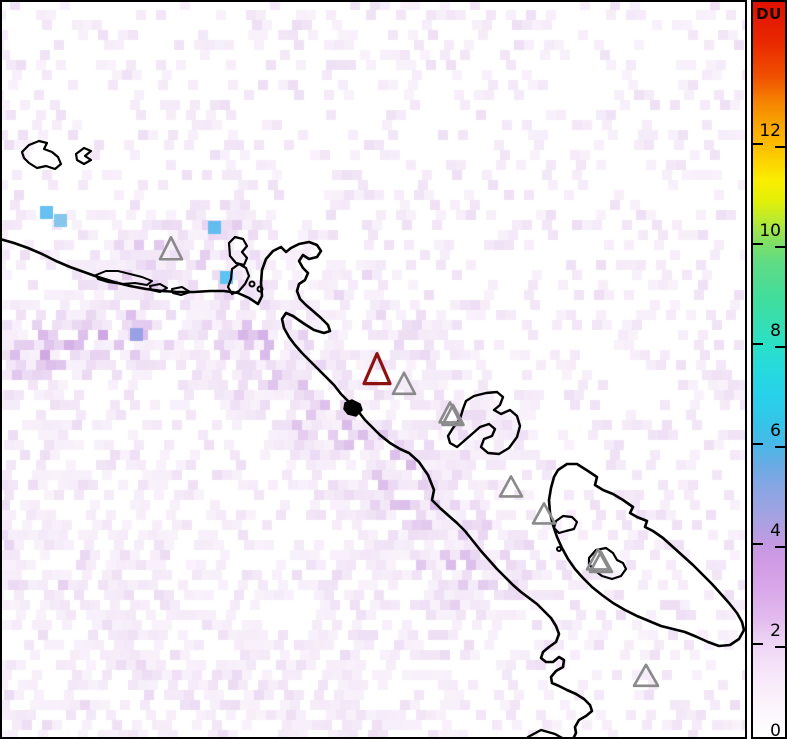  Describe the element at coordinates (775, 730) in the screenshot. I see `colorbar-tick-label: 0` at that location.